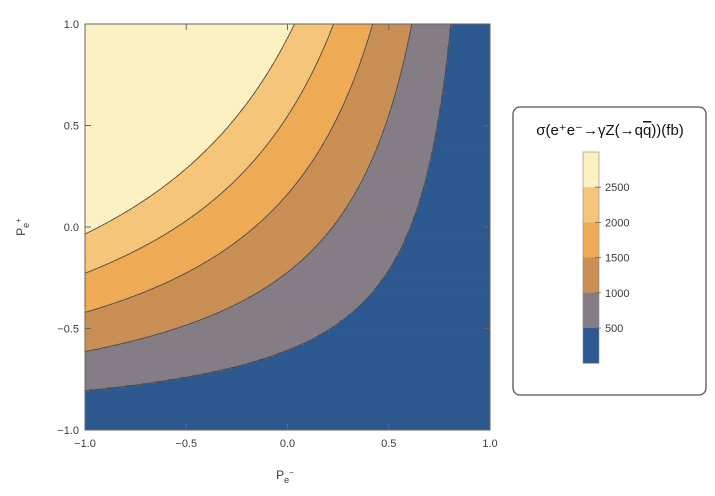  Describe the element at coordinates (71, 127) in the screenshot. I see `y-tick-label: 0.5` at that location.